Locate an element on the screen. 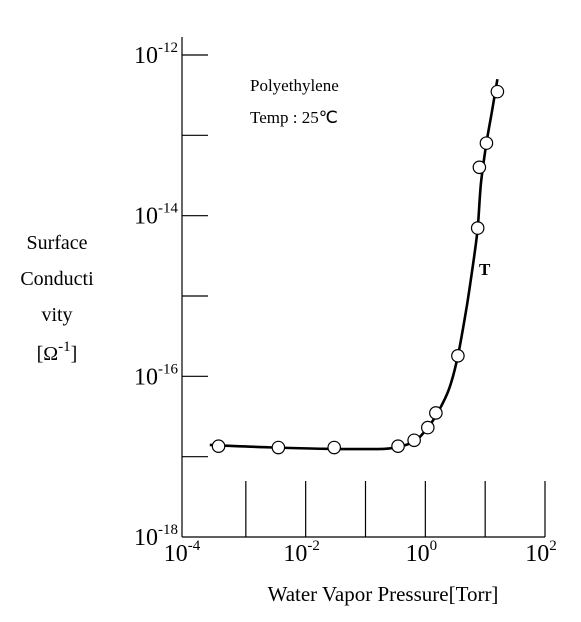 This screenshot has width=581, height=622. temperature-annotation: Temp : 25℃ is located at coordinates (294, 117).